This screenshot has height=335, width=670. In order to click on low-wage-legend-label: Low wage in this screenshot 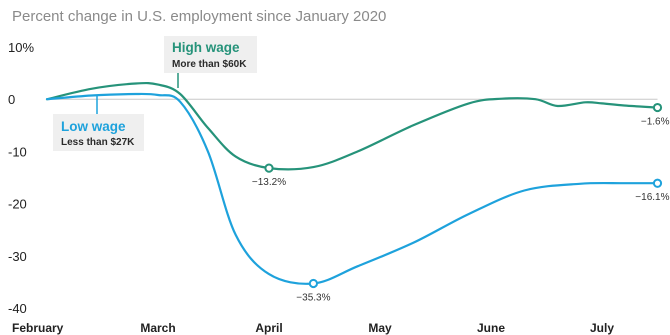, I will do `click(93, 126)`.